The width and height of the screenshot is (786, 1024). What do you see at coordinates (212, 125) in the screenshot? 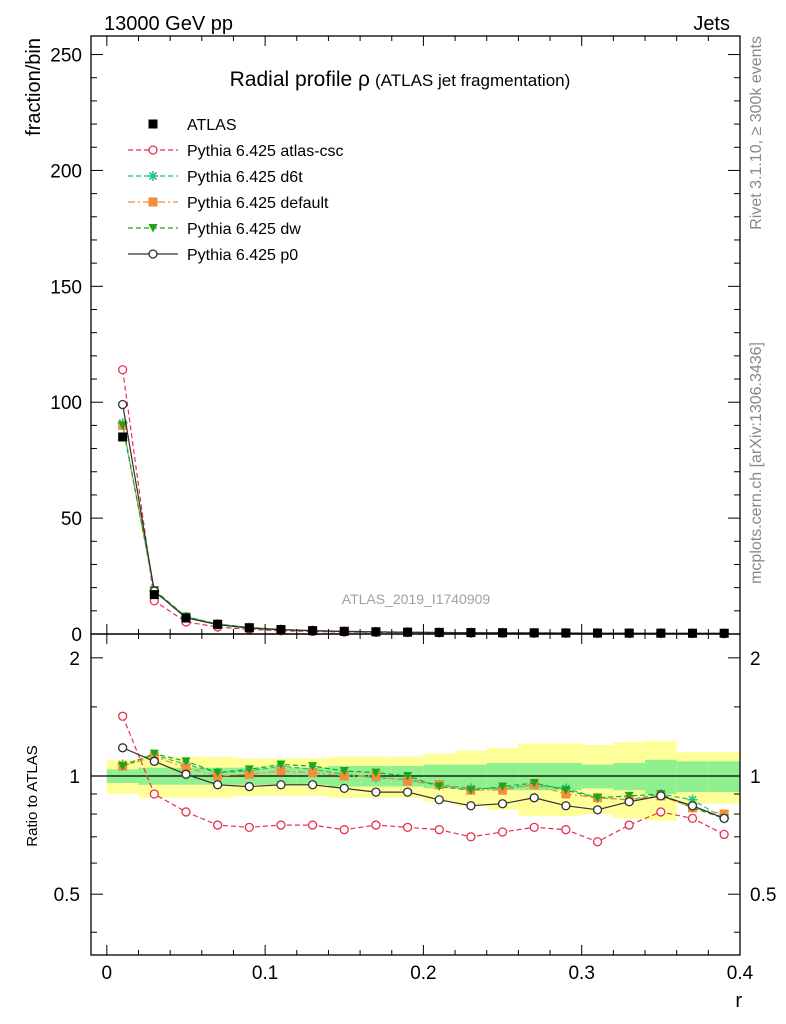
I see `legend-label: ATLAS` at bounding box center [212, 125].